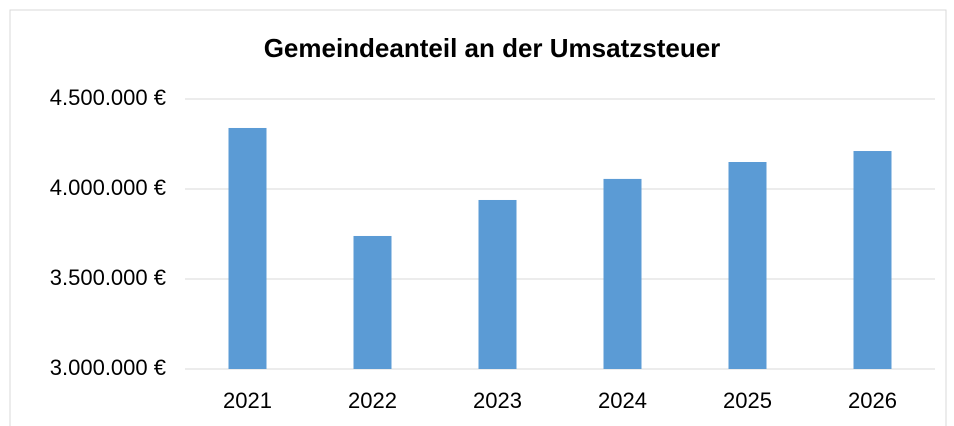 Image resolution: width=954 pixels, height=426 pixels. What do you see at coordinates (747, 400) in the screenshot?
I see `x-tick-label: 2025` at bounding box center [747, 400].